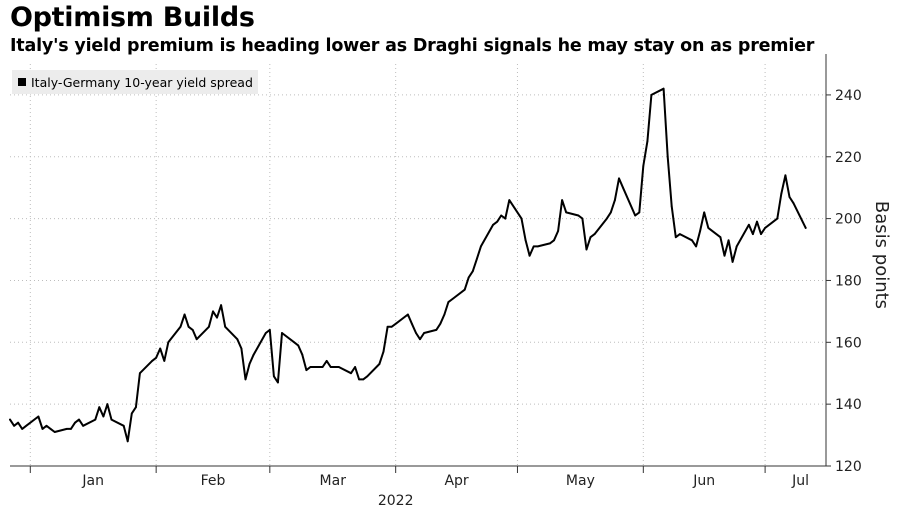 The image size is (900, 510). Describe the element at coordinates (703, 481) in the screenshot. I see `x-tick-label: Jun` at that location.